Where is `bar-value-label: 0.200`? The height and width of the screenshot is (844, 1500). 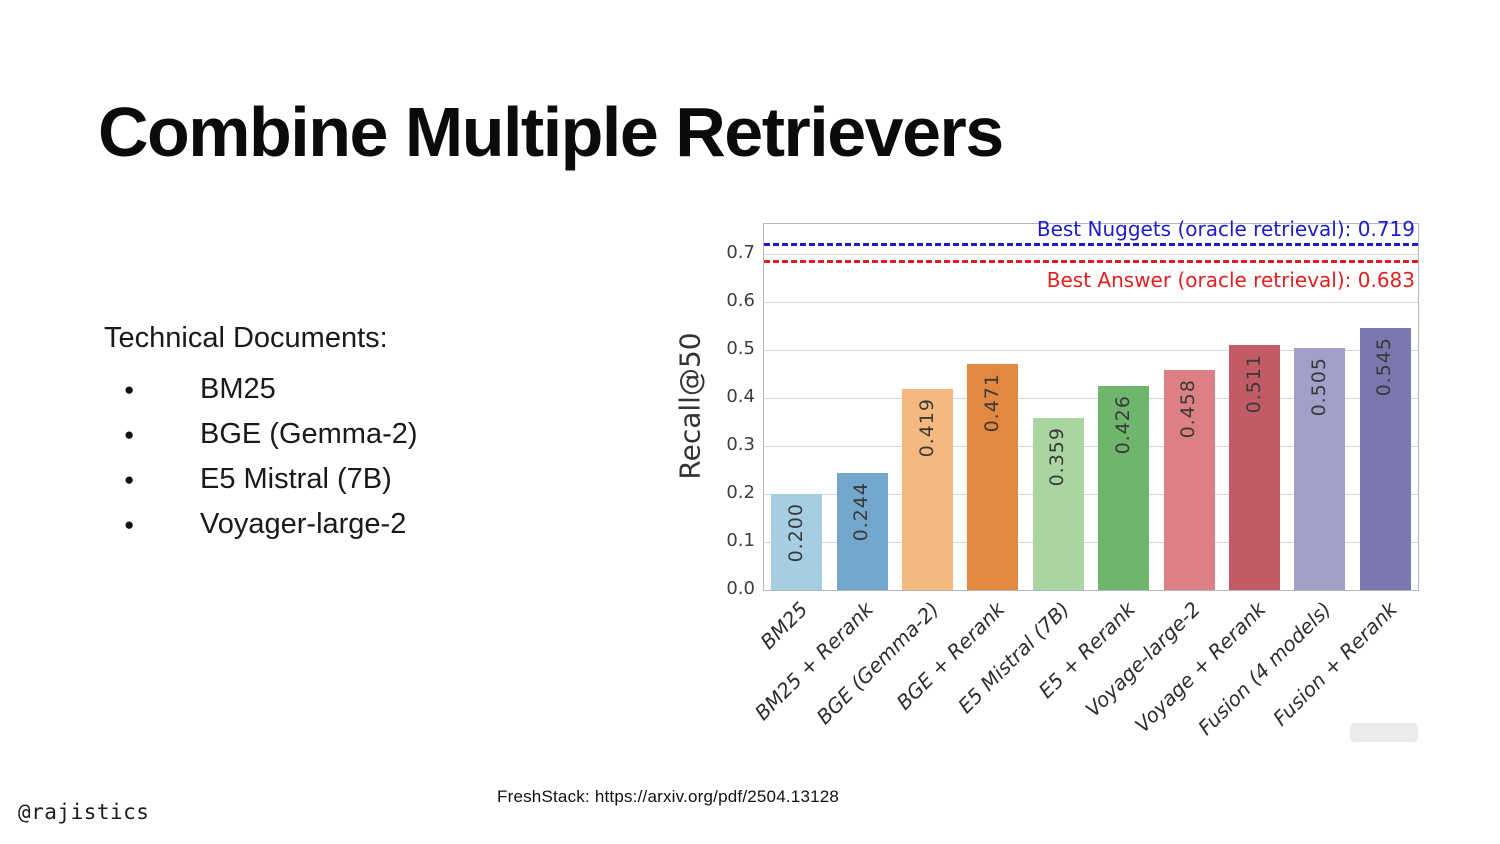 bar-value-label: 0.200 is located at coordinates (795, 533).